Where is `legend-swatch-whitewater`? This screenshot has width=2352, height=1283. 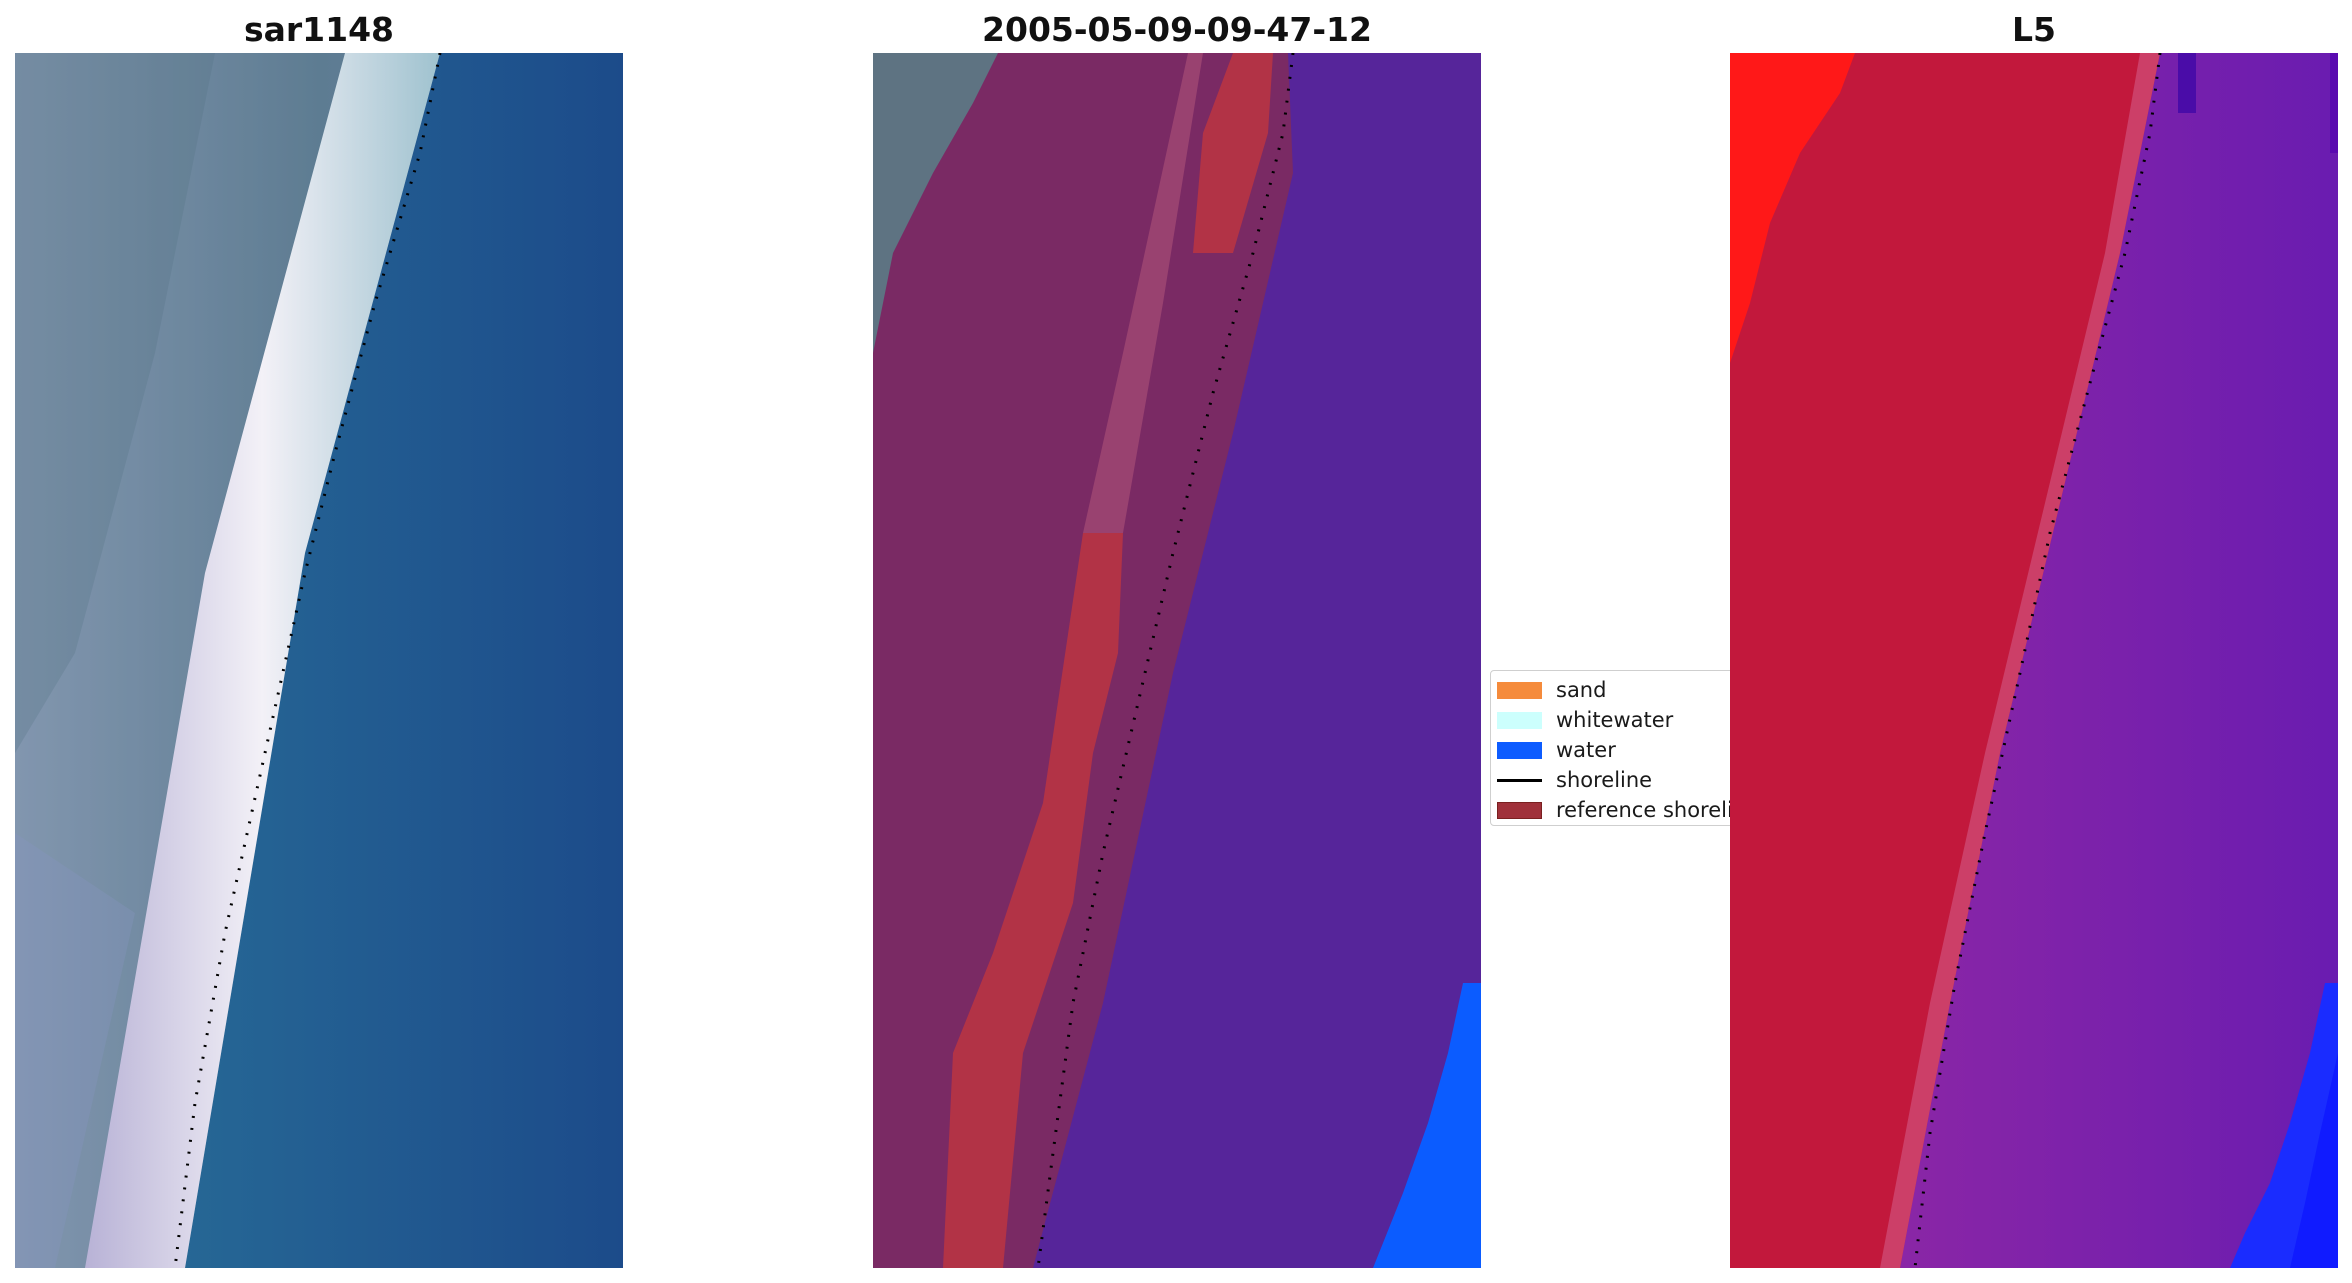 legend-swatch-whitewater is located at coordinates (1519, 720).